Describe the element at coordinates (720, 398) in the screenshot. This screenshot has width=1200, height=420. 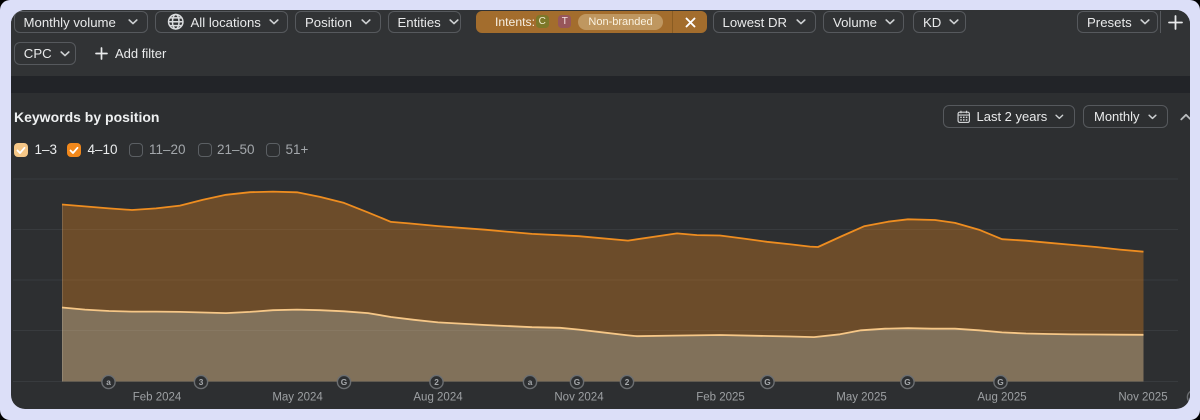
I see `svg-text: Feb 2025` at that location.